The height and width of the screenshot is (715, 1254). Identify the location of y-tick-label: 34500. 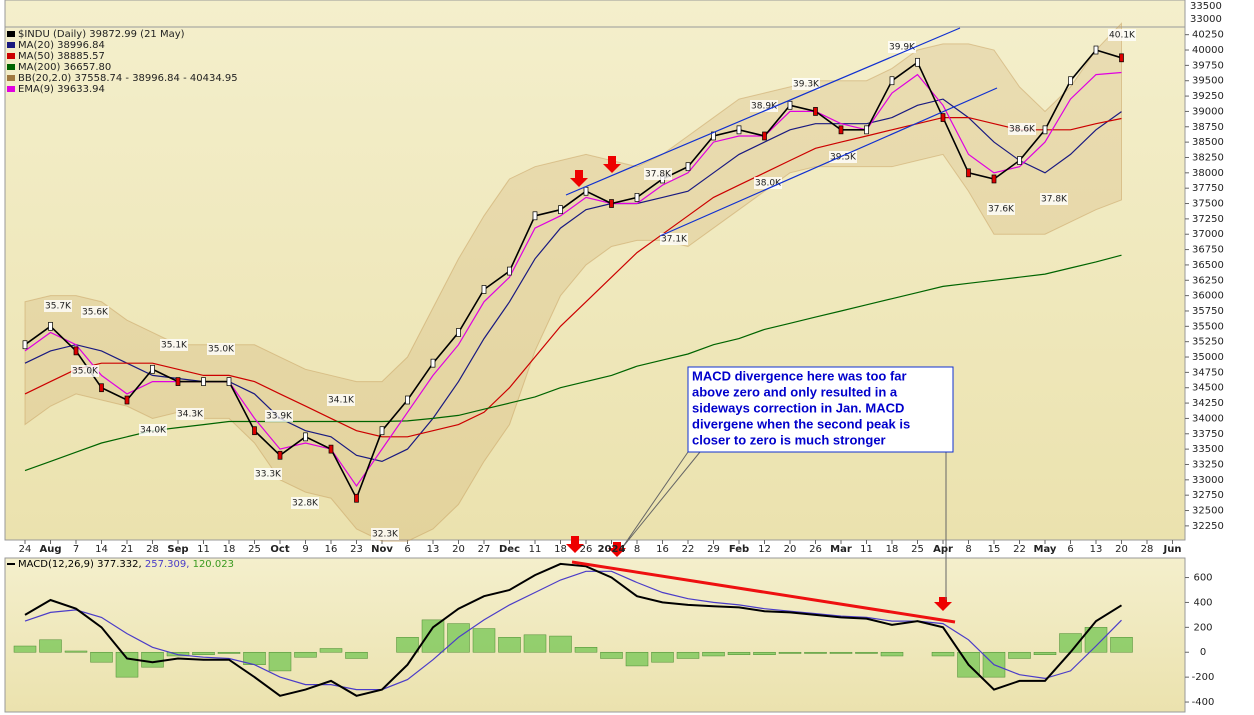
(1208, 388).